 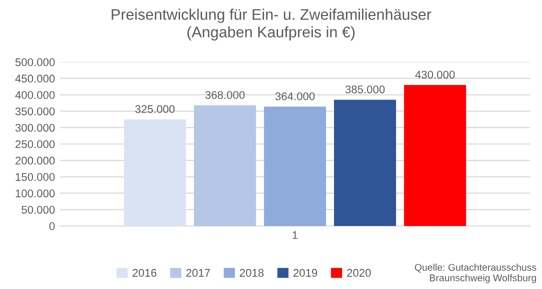 What do you see at coordinates (35, 128) in the screenshot?
I see `y-tick-label: 300.000` at bounding box center [35, 128].